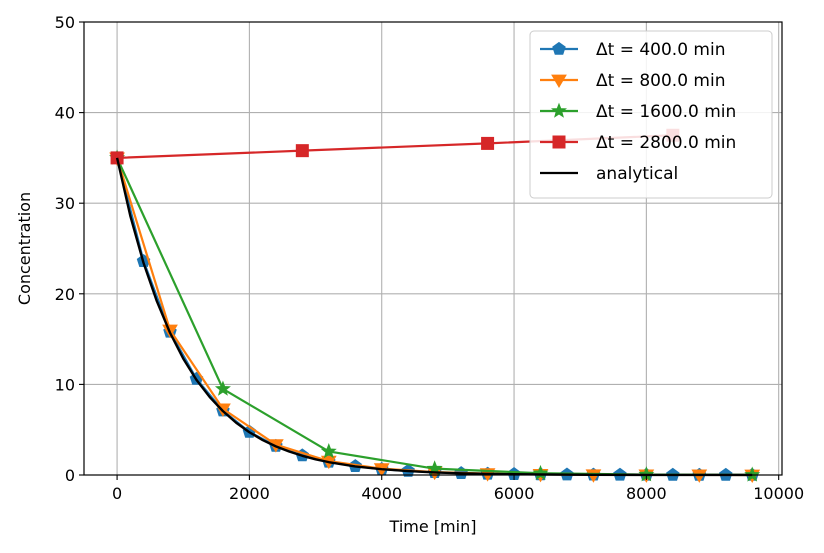  Describe the element at coordinates (646, 493) in the screenshot. I see `x-tick-label: 8000` at that location.